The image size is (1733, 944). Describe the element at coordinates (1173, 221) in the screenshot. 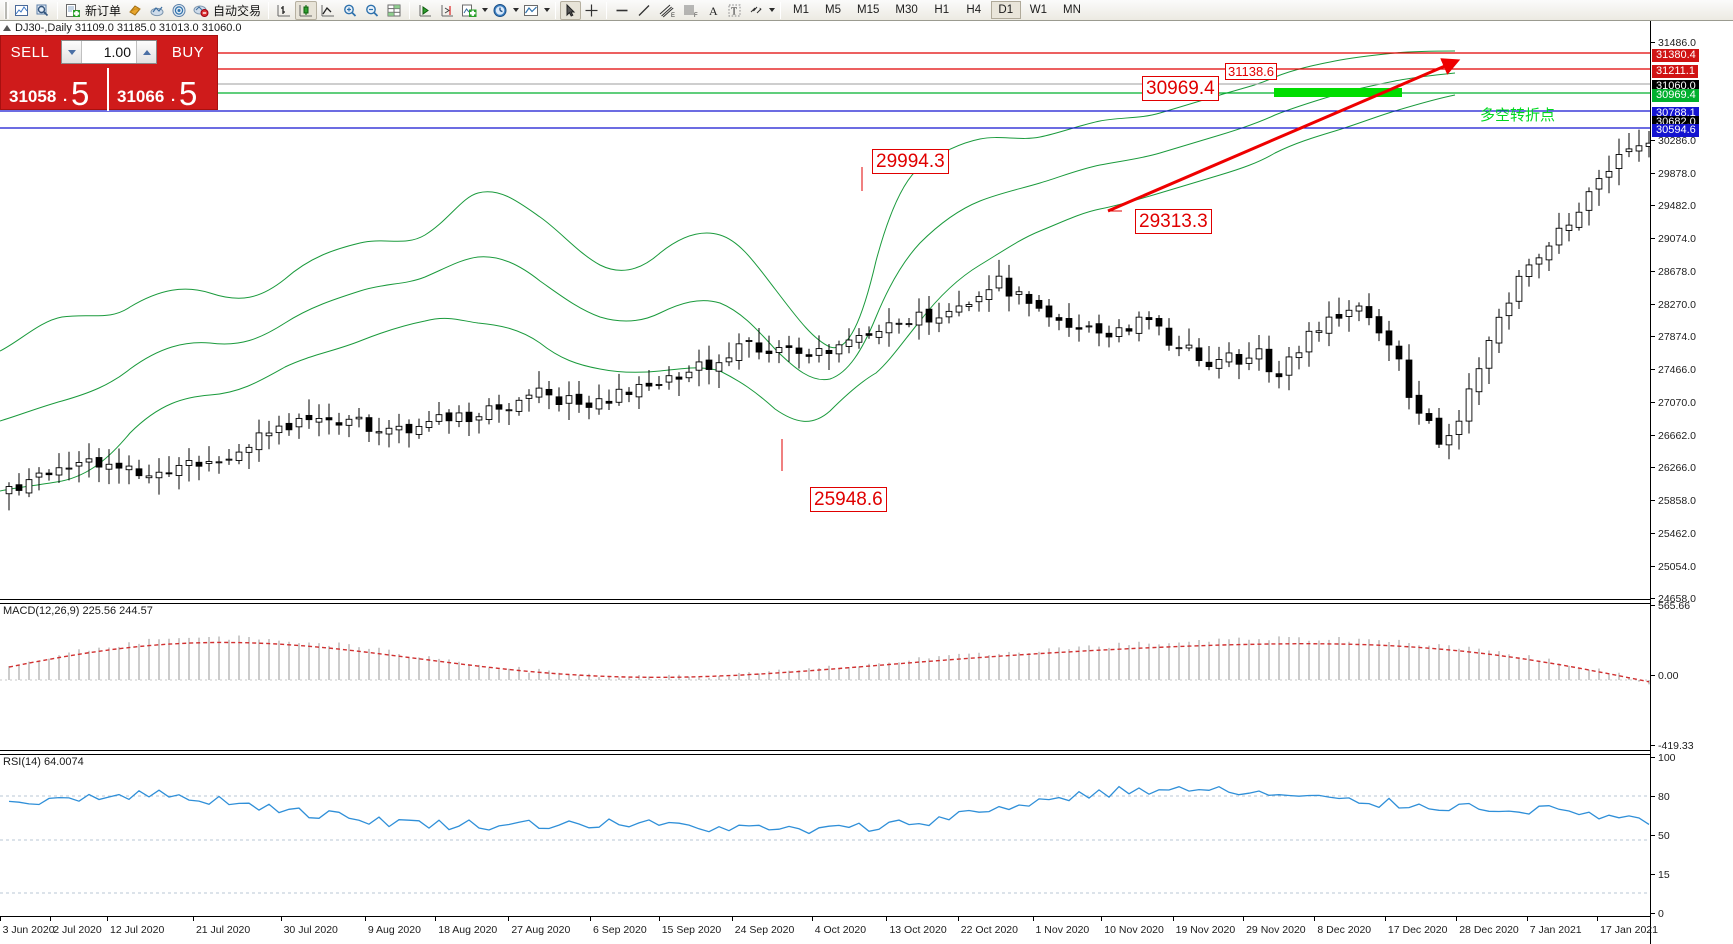

I see `annotation-29313: 29313.3` at that location.